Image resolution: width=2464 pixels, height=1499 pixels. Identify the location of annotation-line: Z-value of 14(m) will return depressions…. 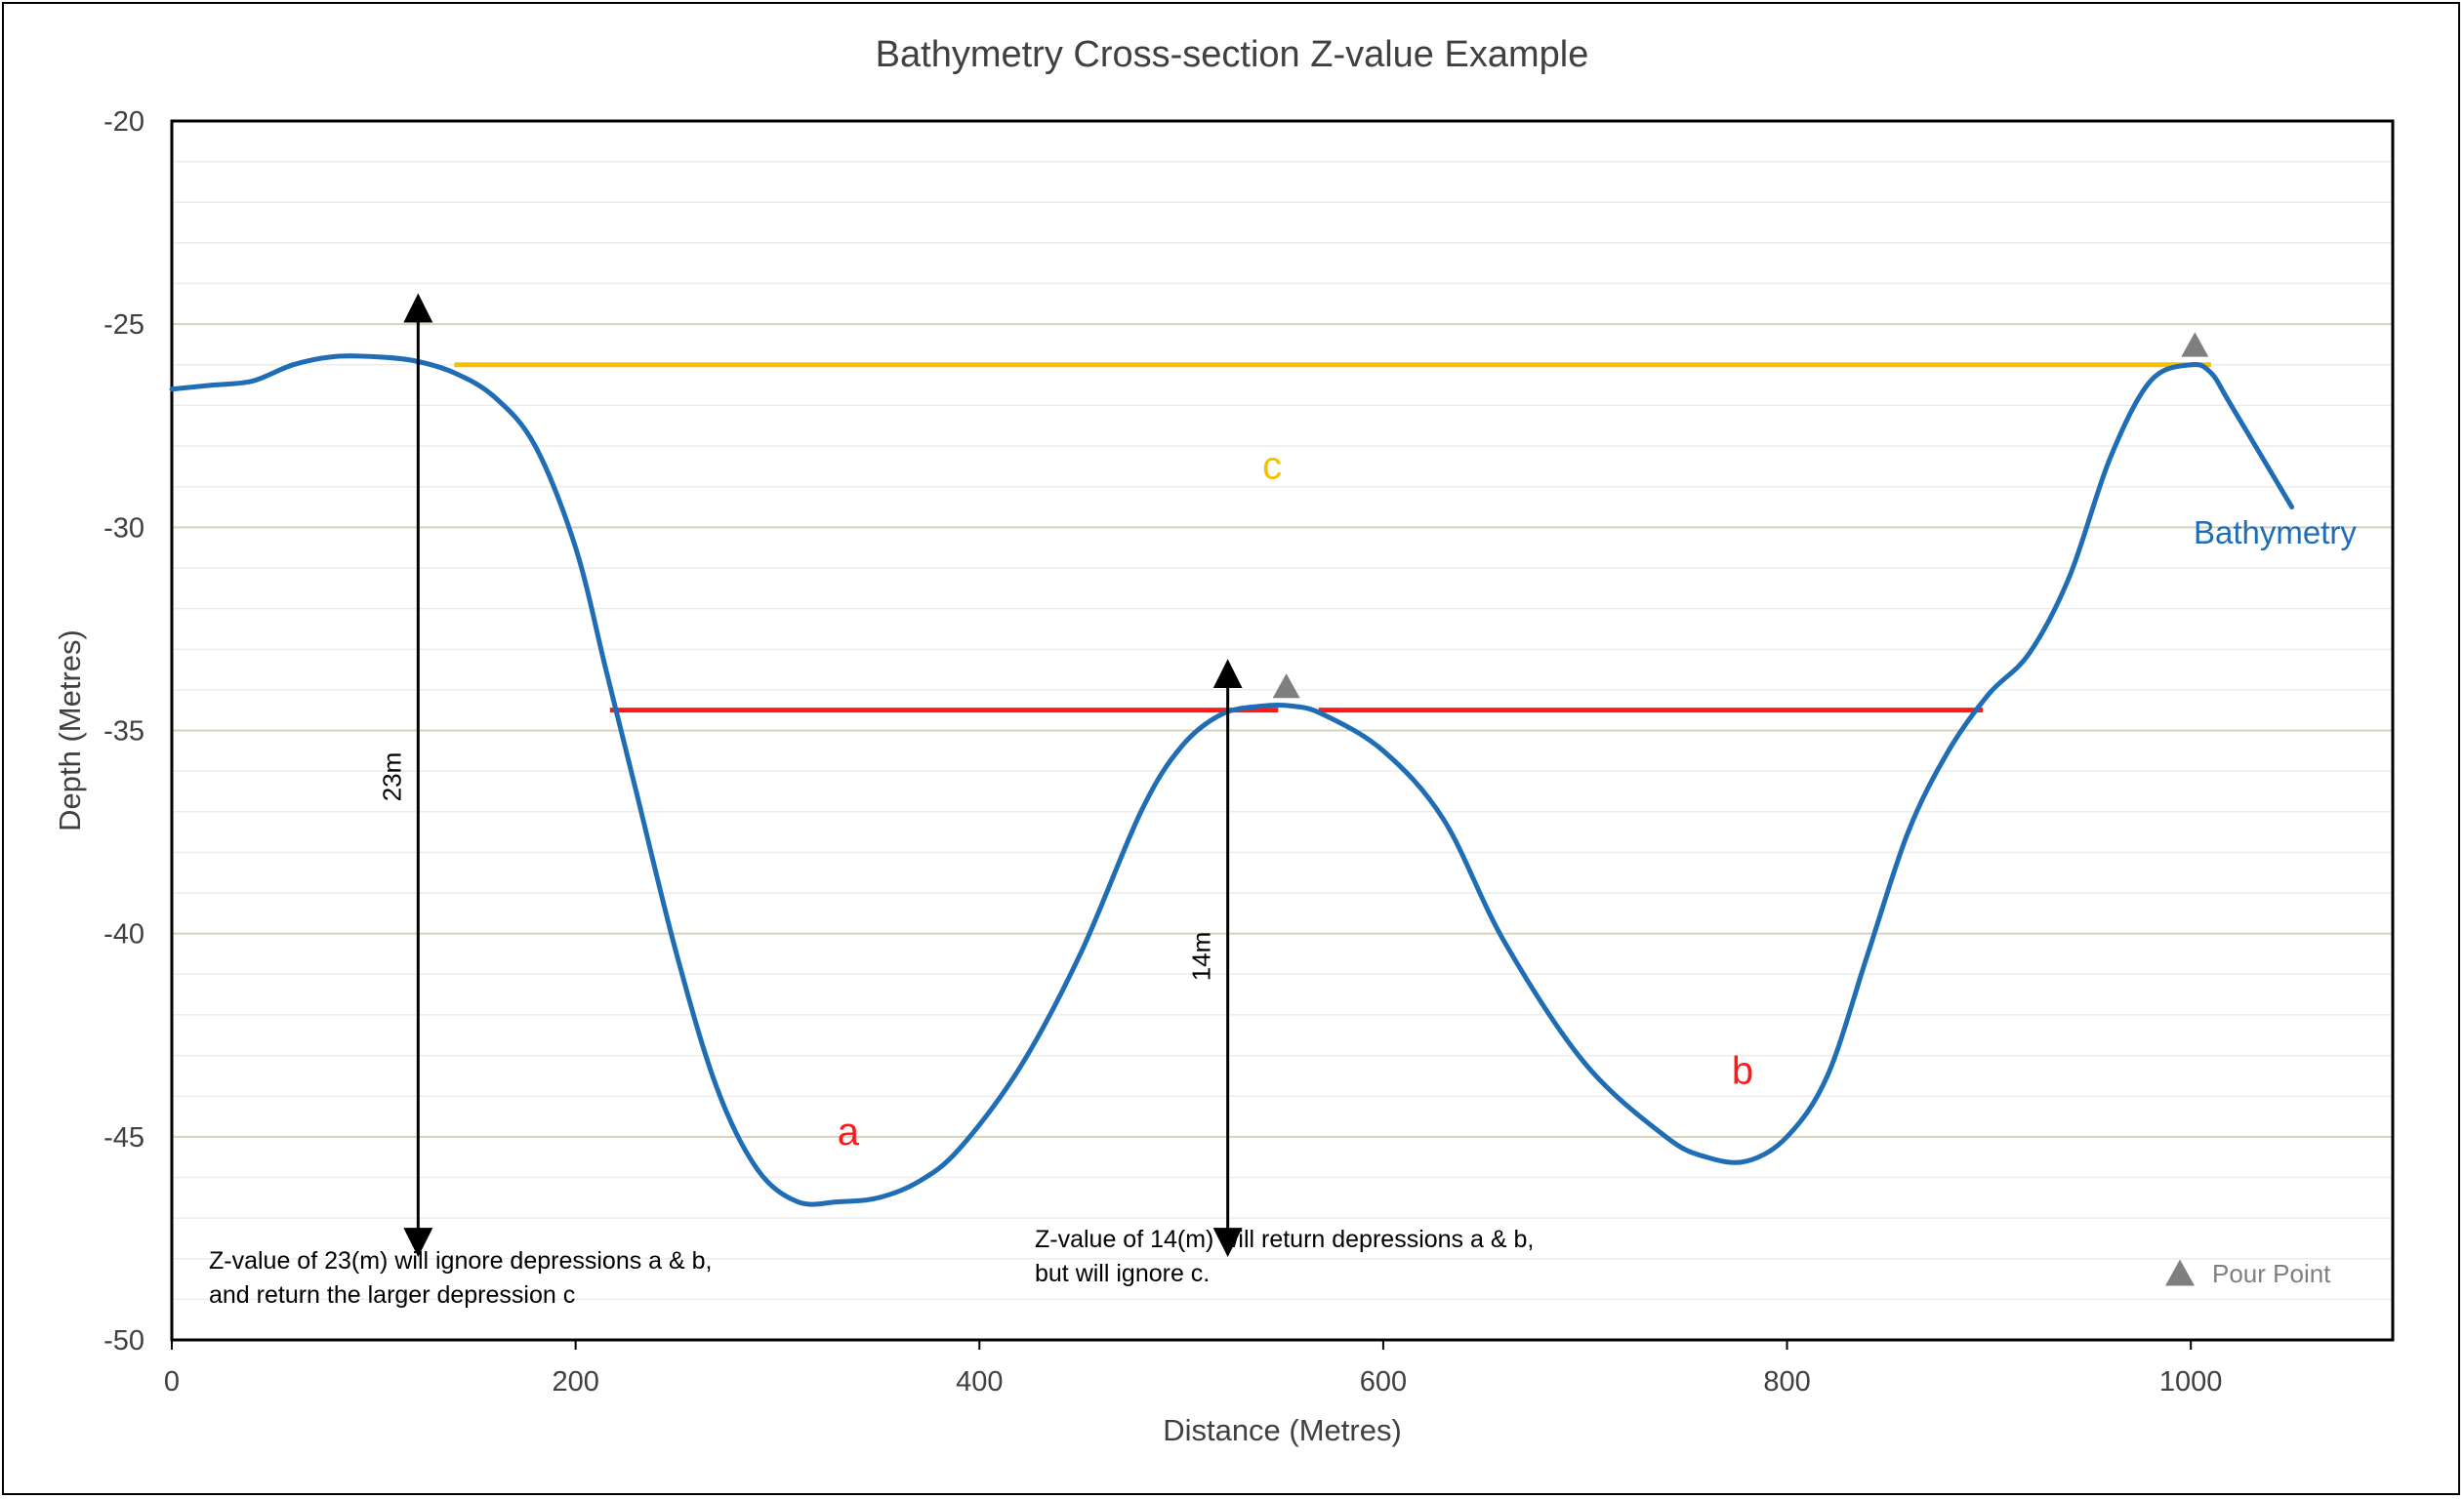
(1284, 1240).